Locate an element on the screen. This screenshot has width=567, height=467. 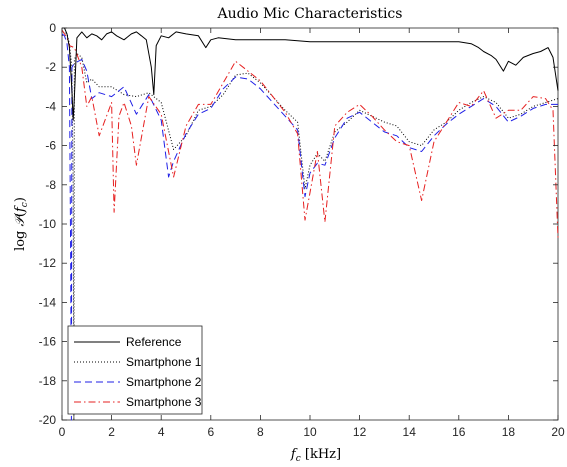
legend-label: Smartphone 3 is located at coordinates (164, 402).